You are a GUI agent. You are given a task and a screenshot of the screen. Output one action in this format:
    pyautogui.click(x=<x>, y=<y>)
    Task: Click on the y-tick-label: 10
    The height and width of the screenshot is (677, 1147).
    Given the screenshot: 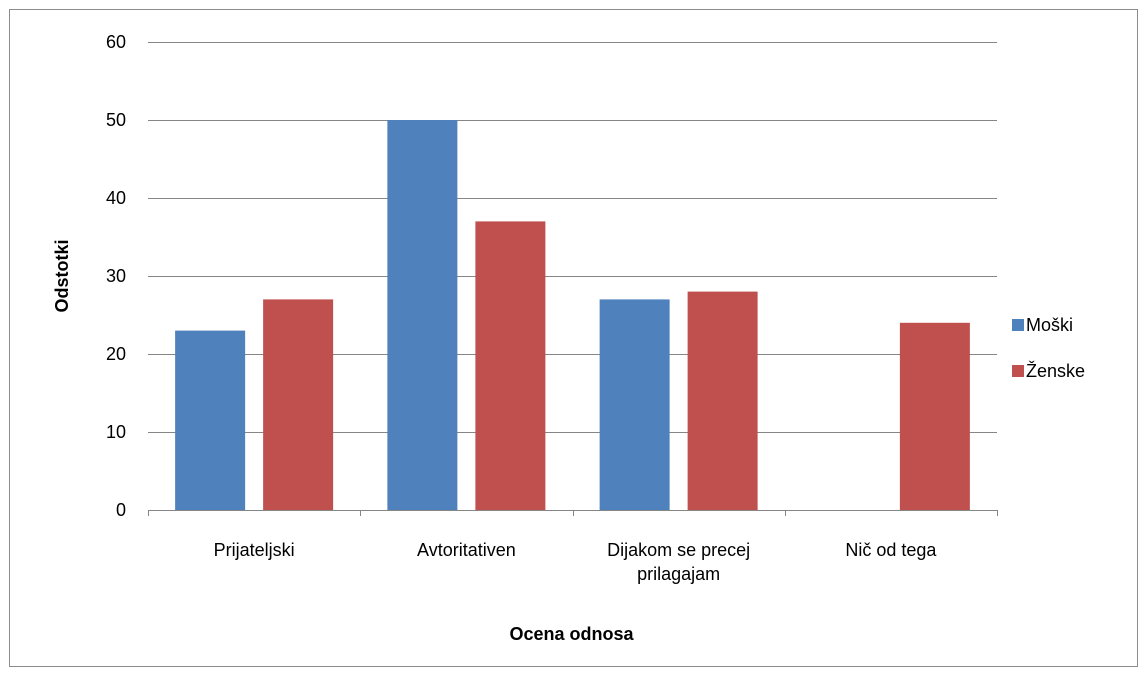 What is the action you would take?
    pyautogui.click(x=115, y=432)
    